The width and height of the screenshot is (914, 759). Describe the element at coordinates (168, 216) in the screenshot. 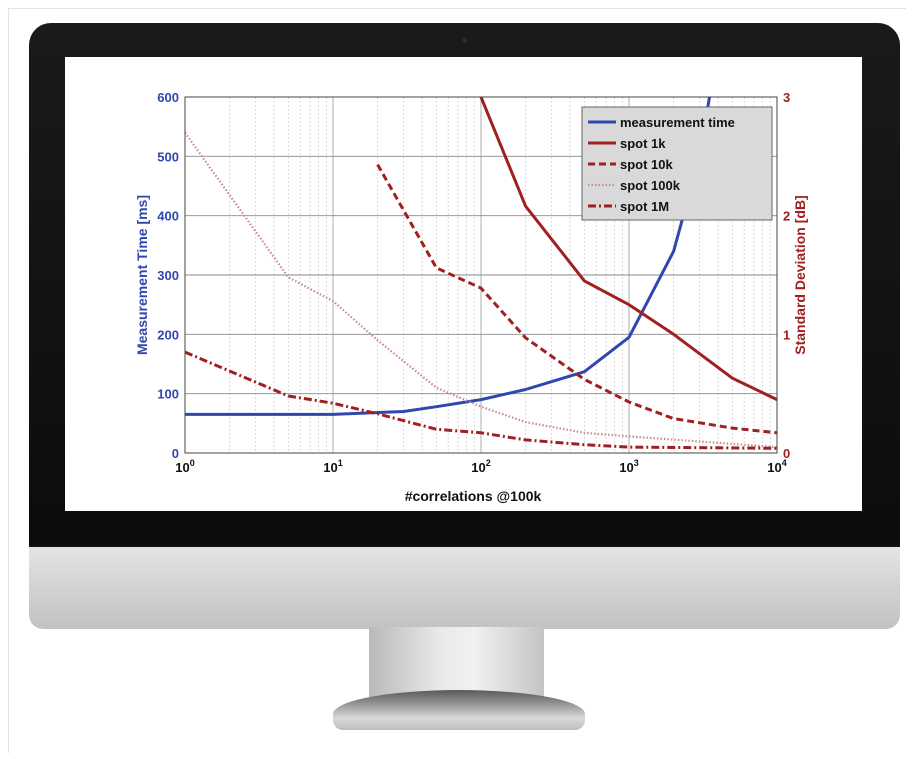

I see `left-tick-label: 400` at that location.